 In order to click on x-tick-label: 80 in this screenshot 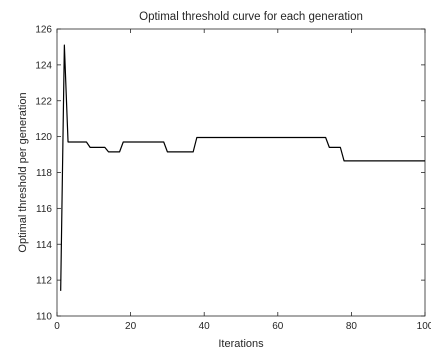, I will do `click(352, 326)`.